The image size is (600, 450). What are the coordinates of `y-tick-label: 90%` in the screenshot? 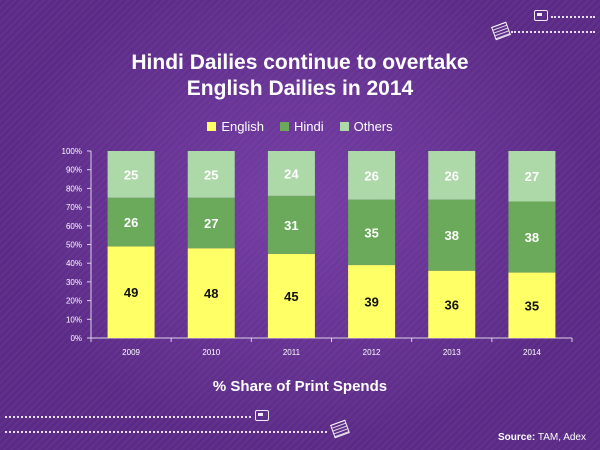 It's located at (74, 170).